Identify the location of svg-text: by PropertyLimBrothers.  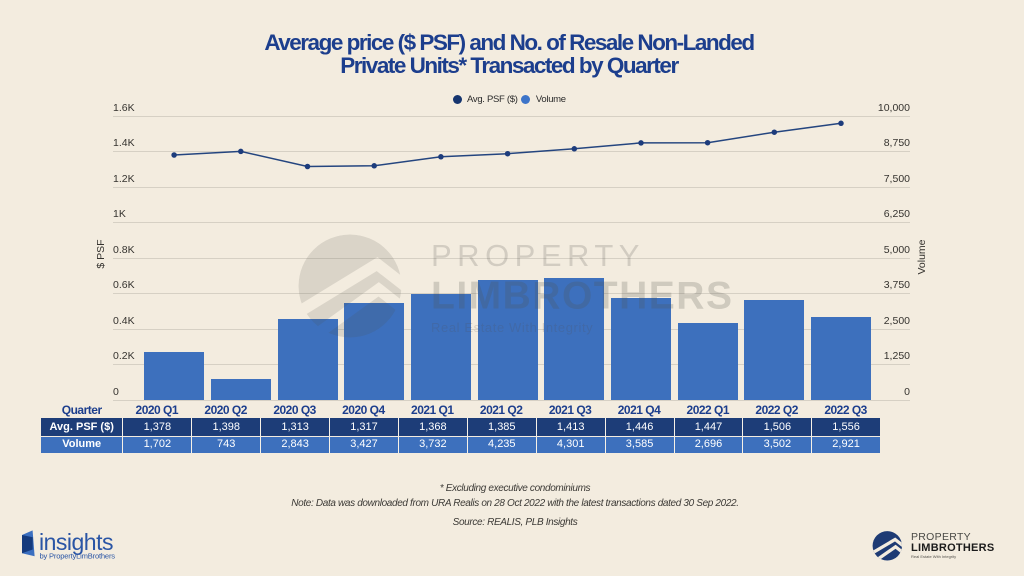
(78, 555).